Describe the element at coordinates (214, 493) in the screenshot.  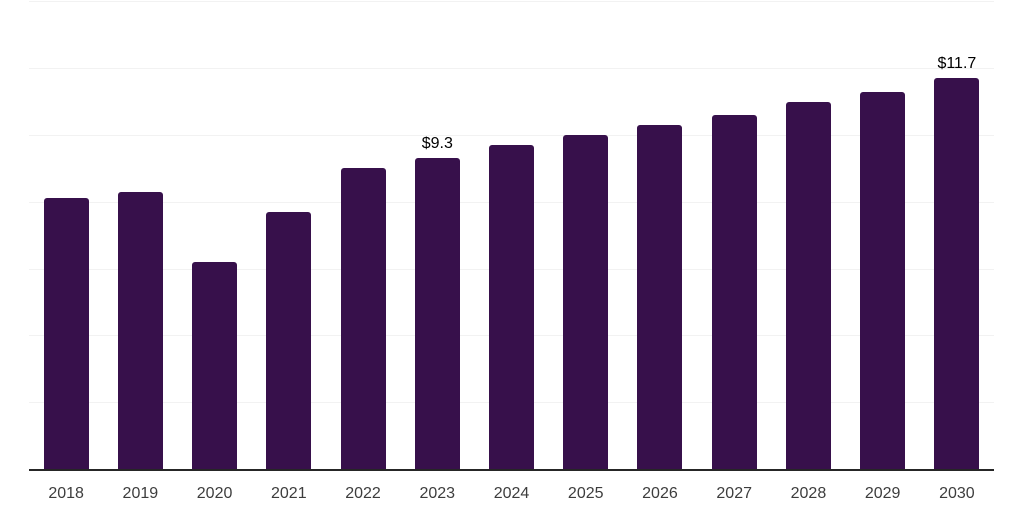
I see `x-tick-label-2020: 2020` at that location.